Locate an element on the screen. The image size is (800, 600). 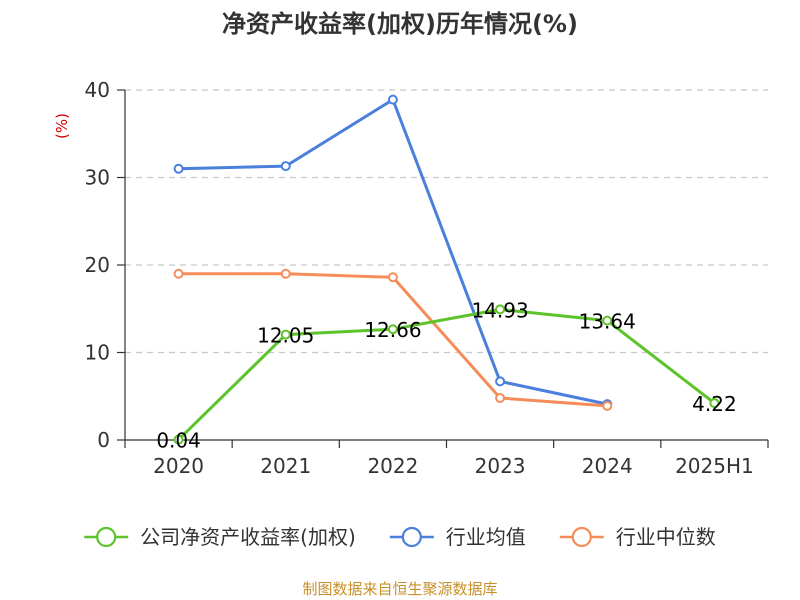
x-tick-label: 2020 is located at coordinates (178, 466).